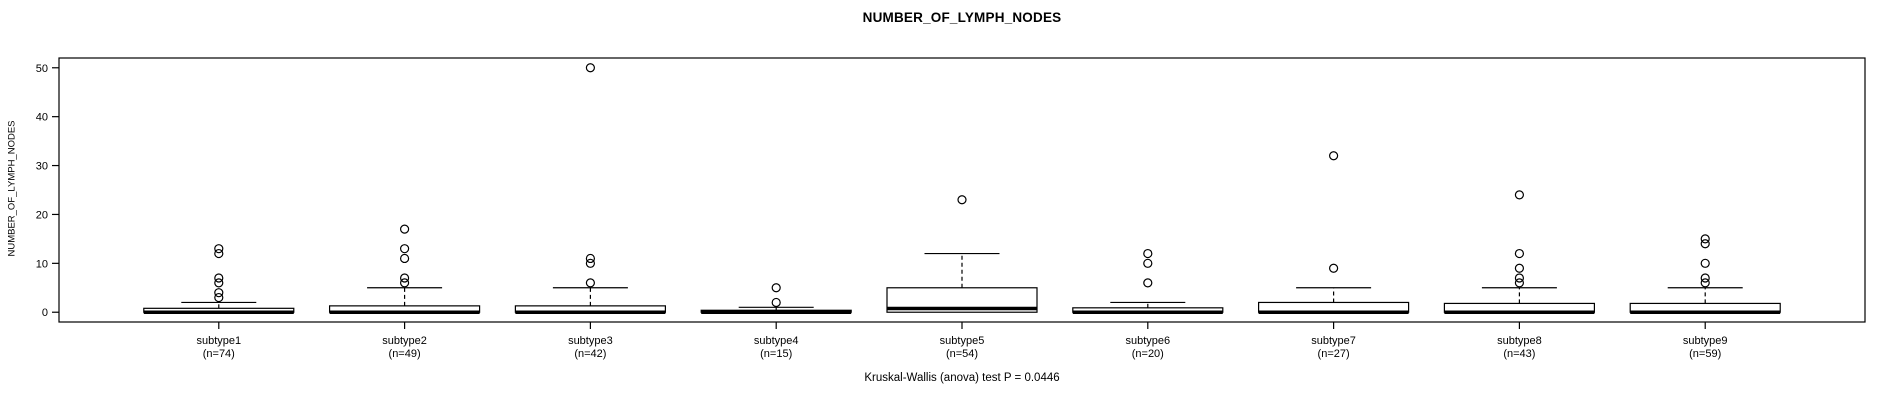  Describe the element at coordinates (1519, 341) in the screenshot. I see `x-tick-label-subtype: subtype8` at that location.